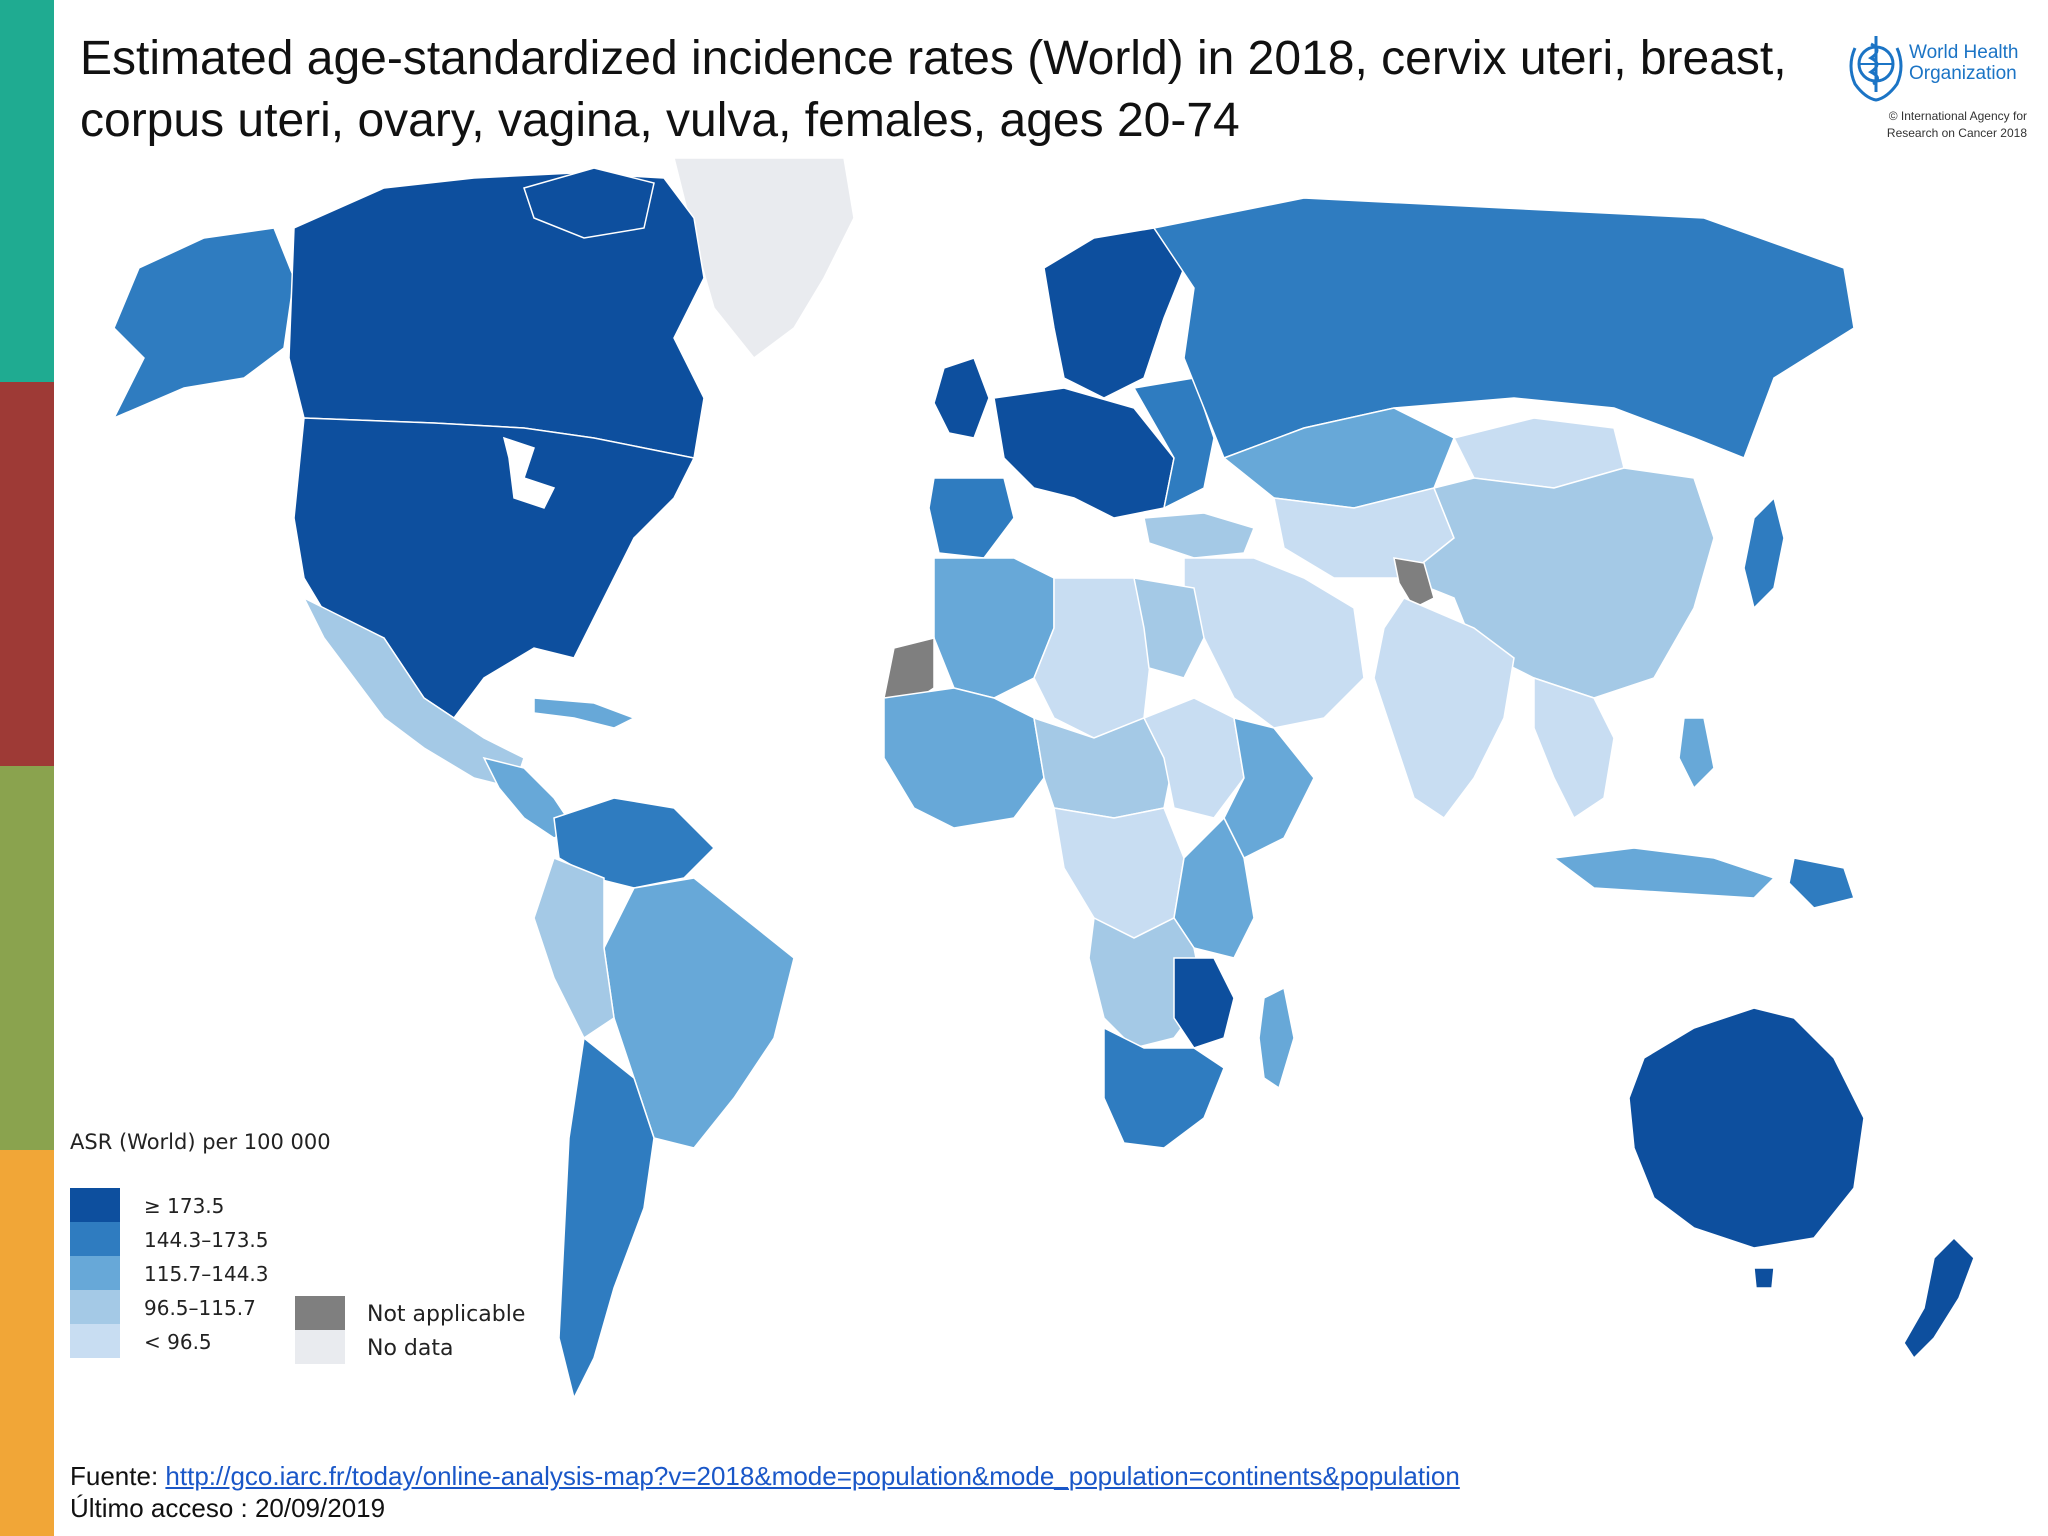 This screenshot has width=2048, height=1536. What do you see at coordinates (410, 1348) in the screenshot?
I see `legend-label: No data` at bounding box center [410, 1348].